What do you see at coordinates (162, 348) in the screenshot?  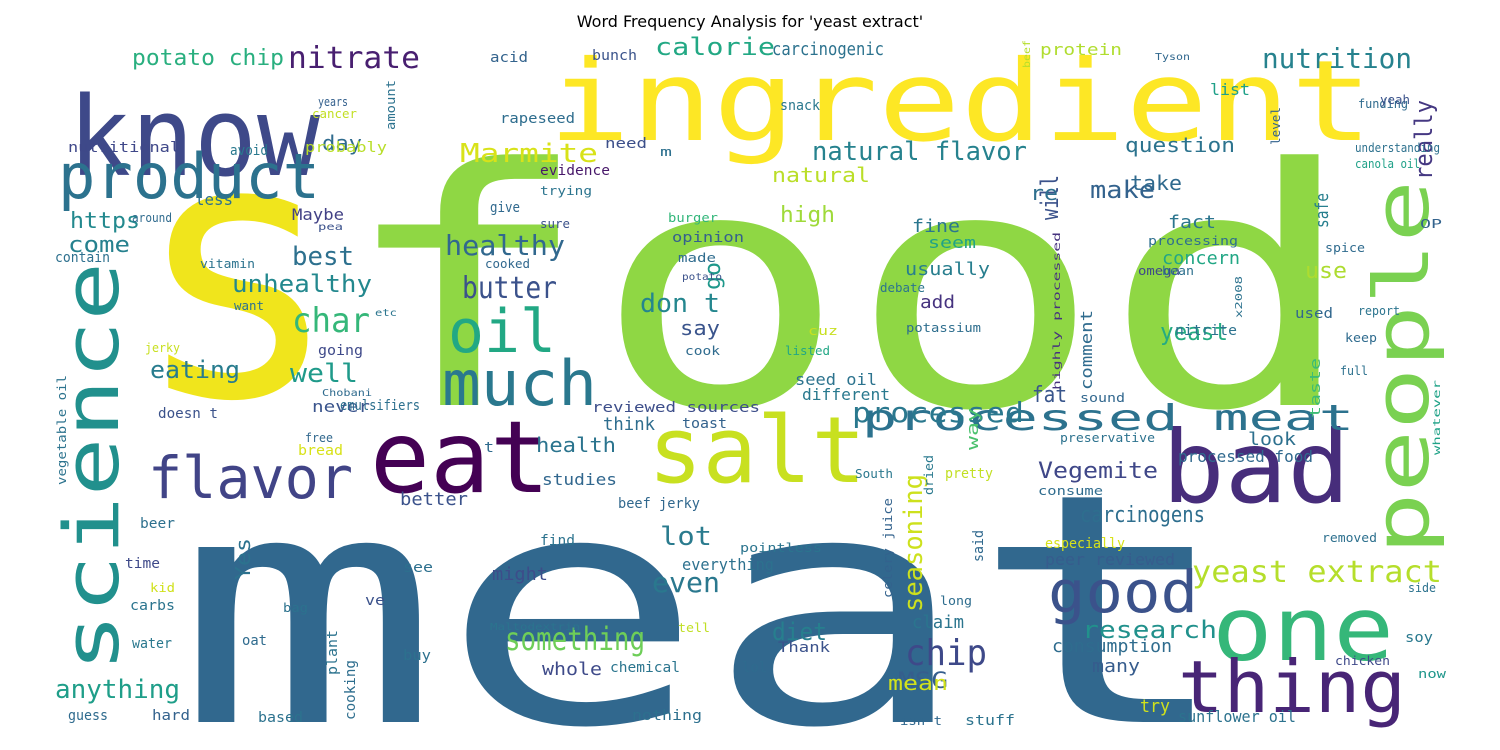 I see `word-jerky: jerky` at bounding box center [162, 348].